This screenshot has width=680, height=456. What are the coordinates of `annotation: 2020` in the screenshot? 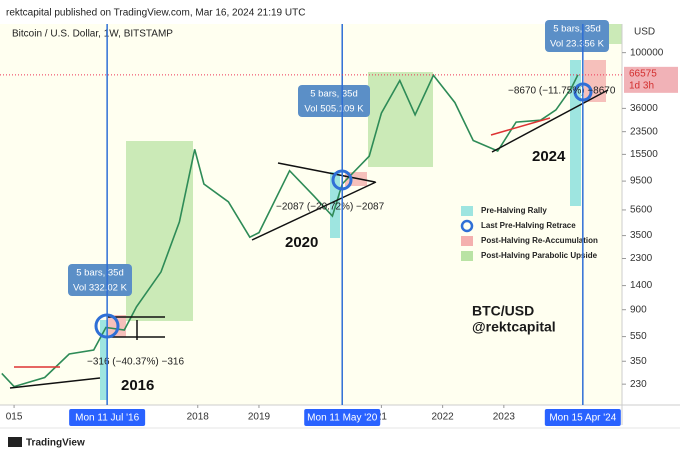 It's located at (301, 242).